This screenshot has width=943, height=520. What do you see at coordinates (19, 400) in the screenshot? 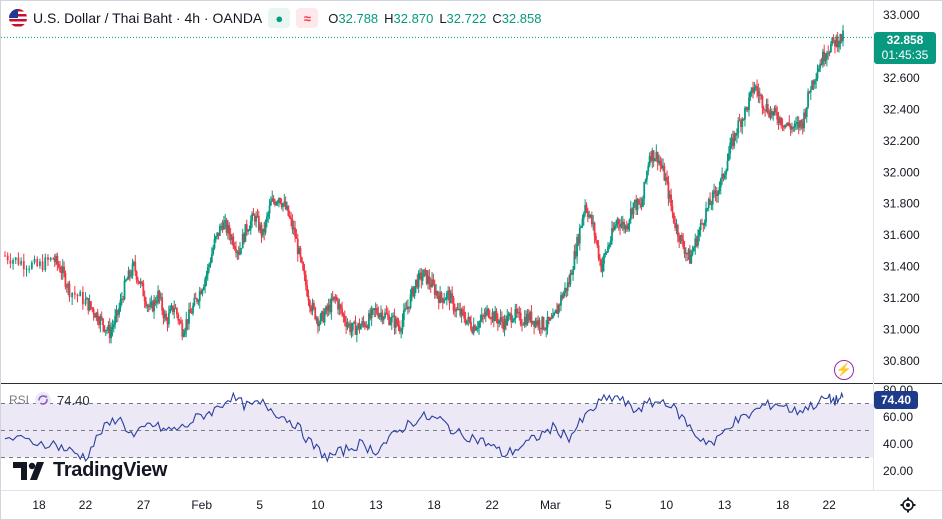
I see `rsi-label: RSI` at bounding box center [19, 400].